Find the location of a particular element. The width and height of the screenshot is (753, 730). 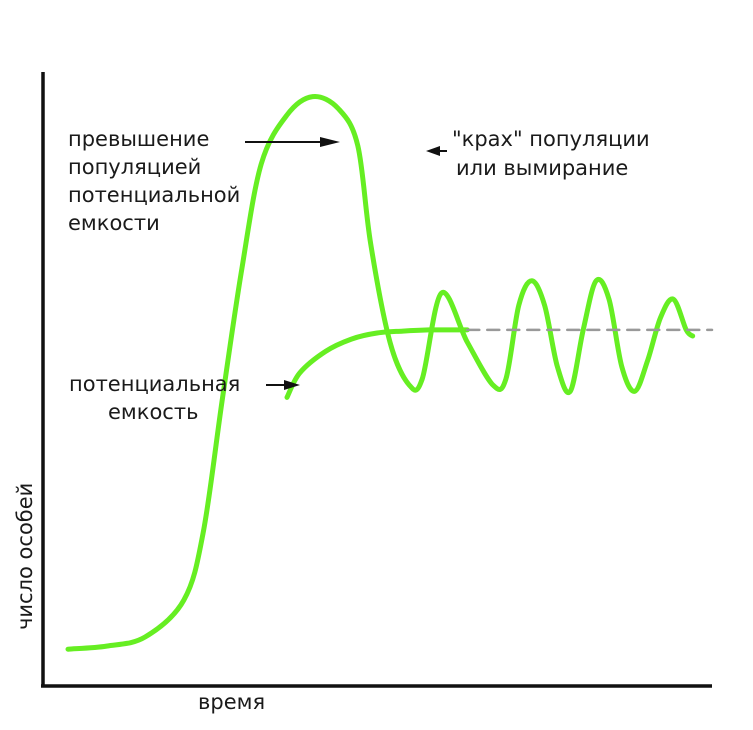

annotation-overshoot-line-4: емкости is located at coordinates (114, 223).